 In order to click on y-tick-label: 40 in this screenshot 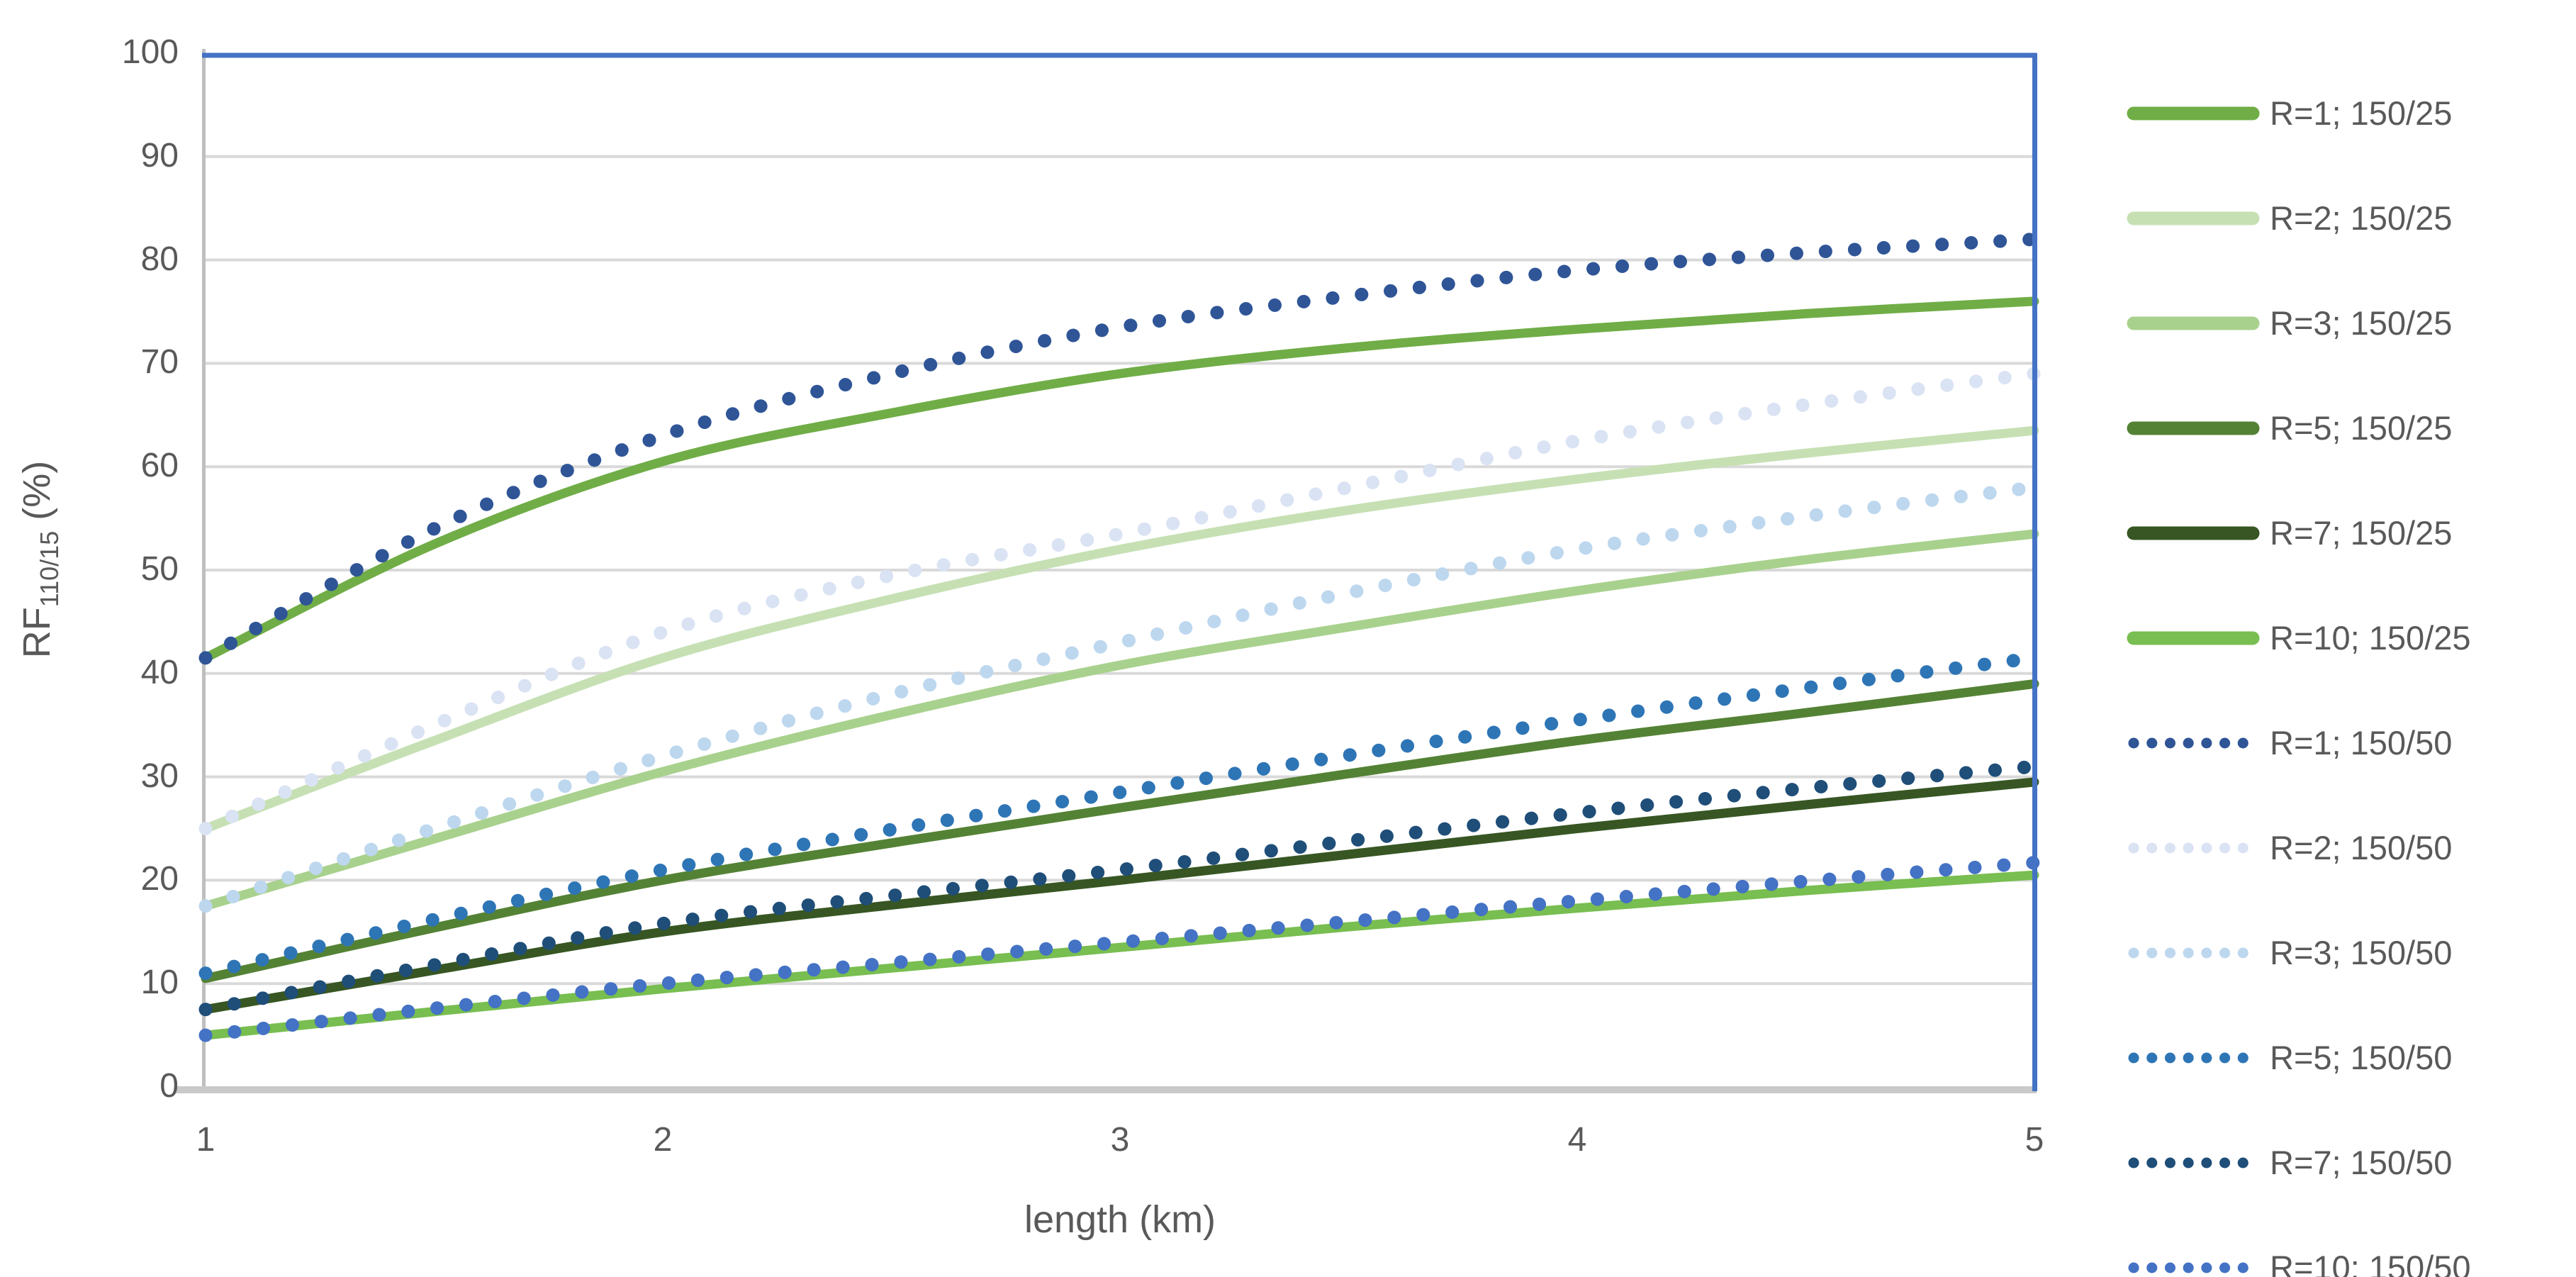, I will do `click(159, 672)`.